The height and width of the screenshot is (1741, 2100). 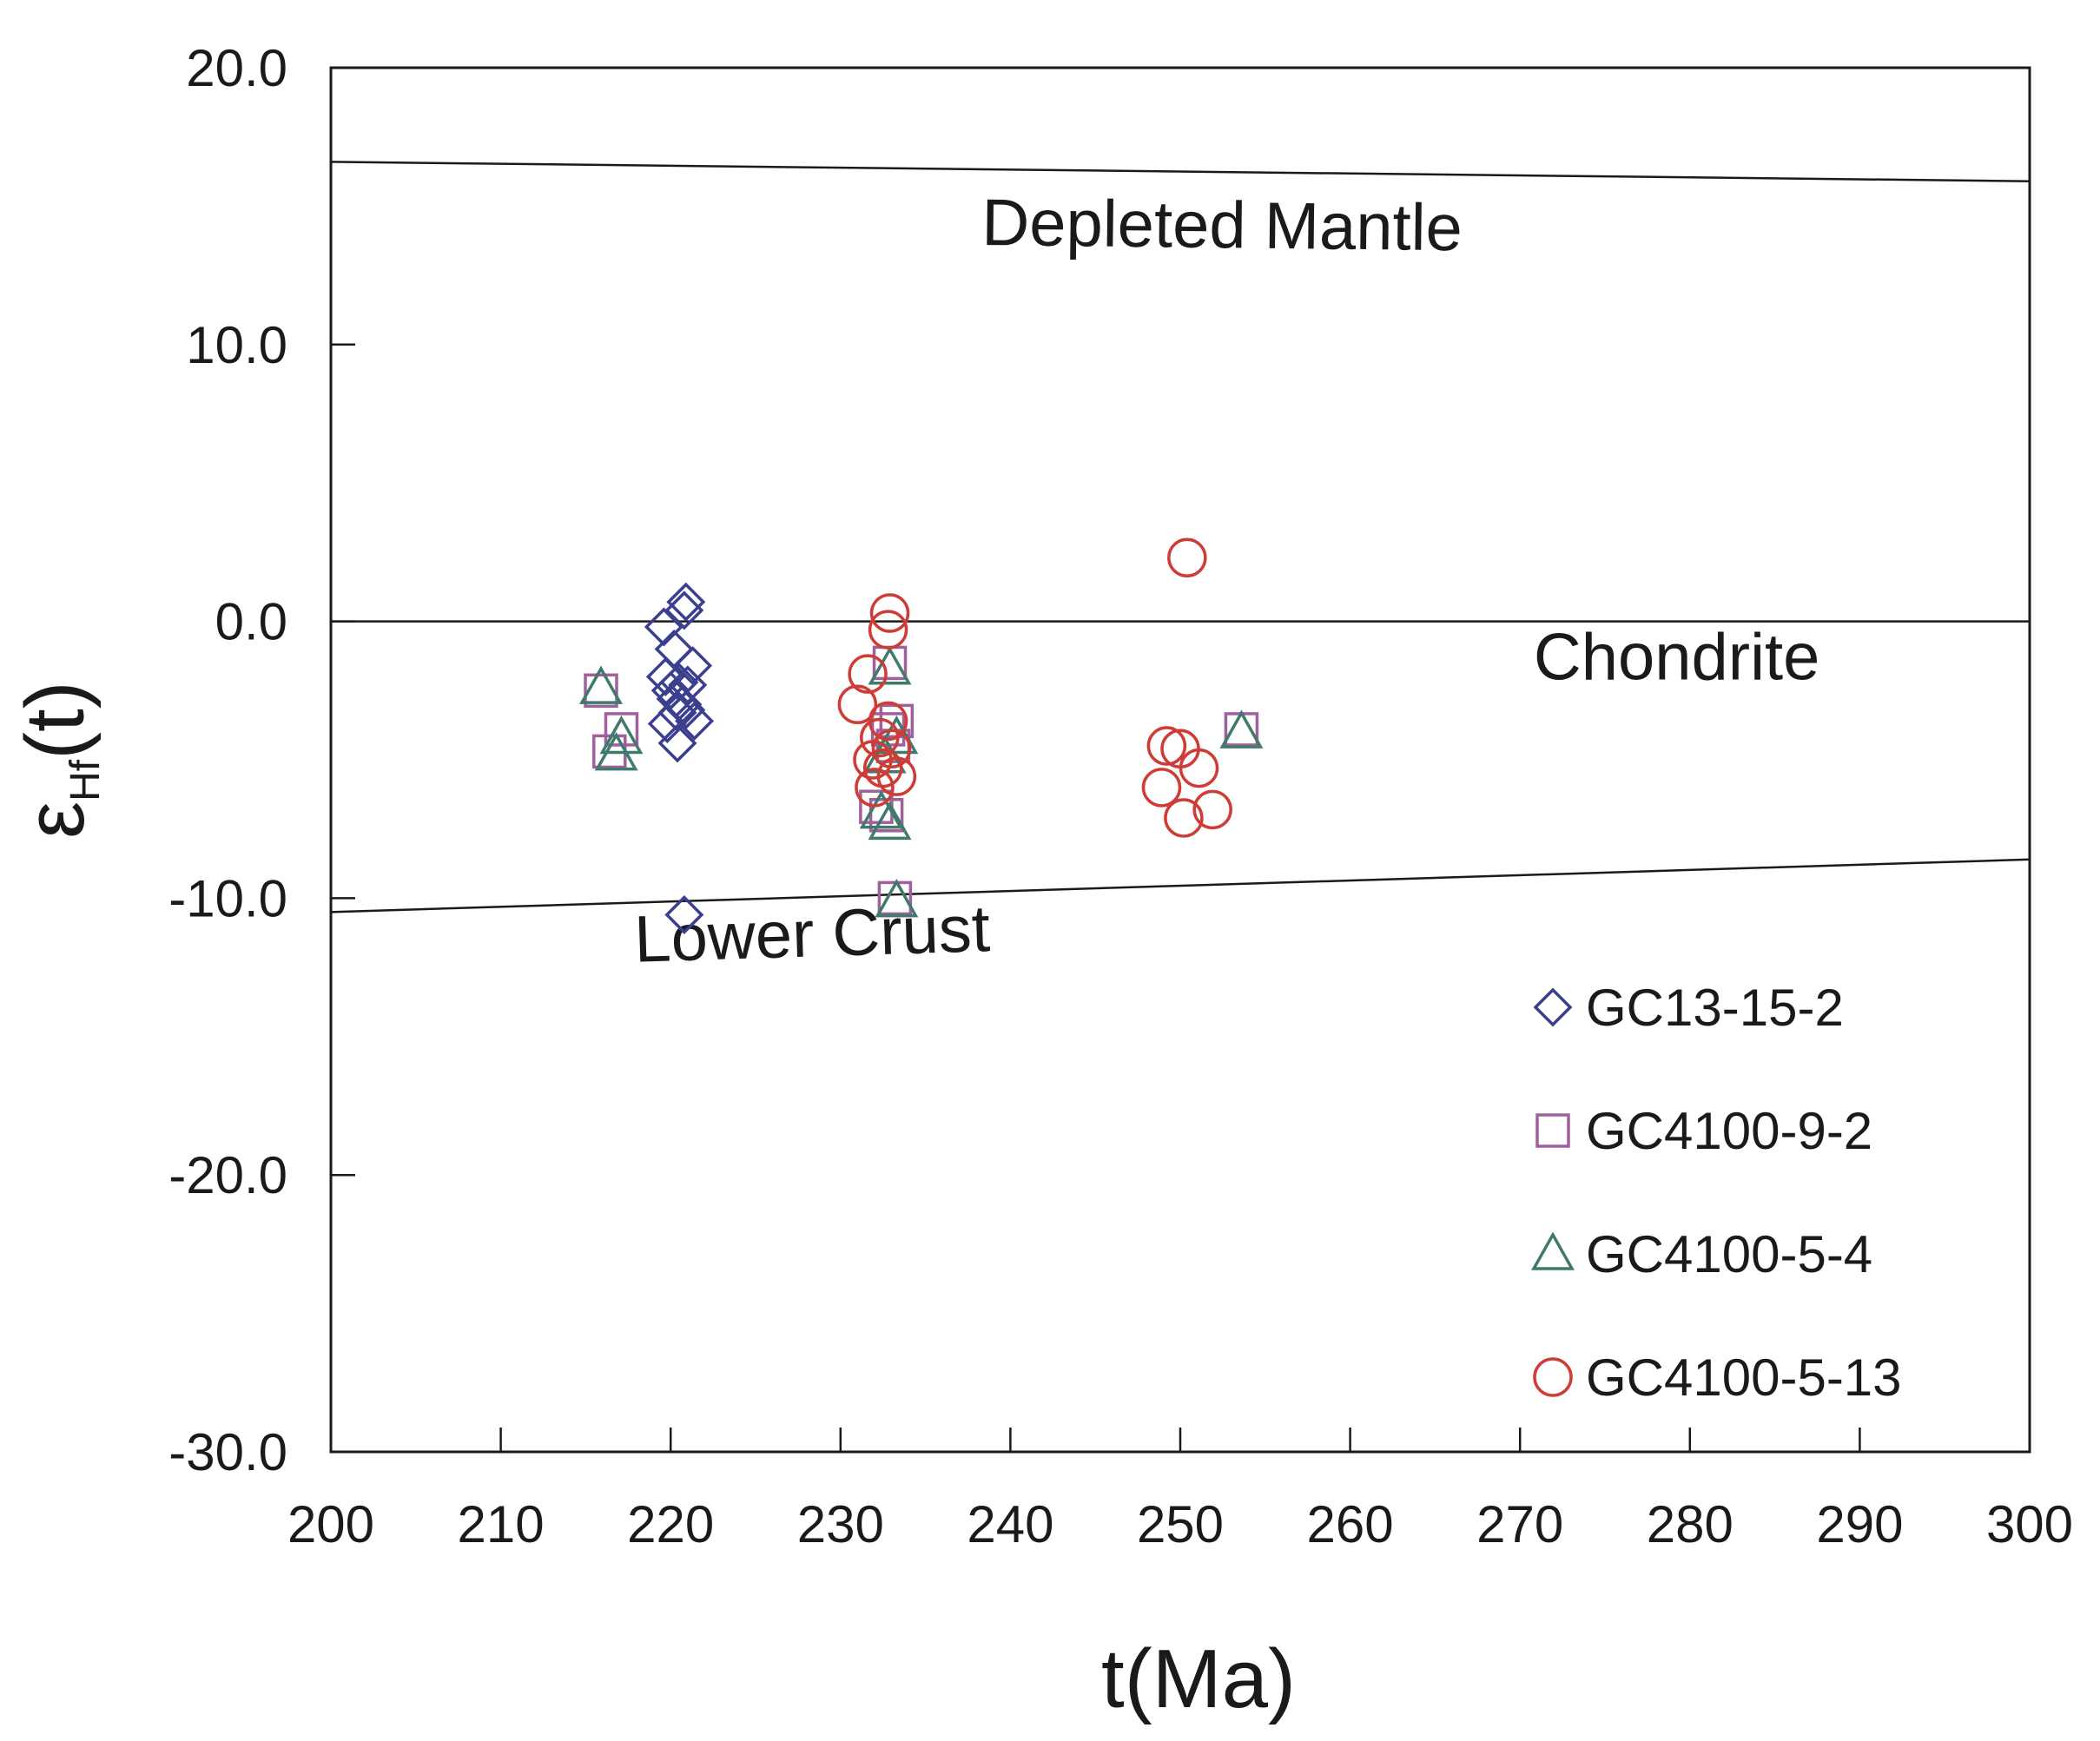 I want to click on x-tick-label: 290, so click(x=1859, y=1524).